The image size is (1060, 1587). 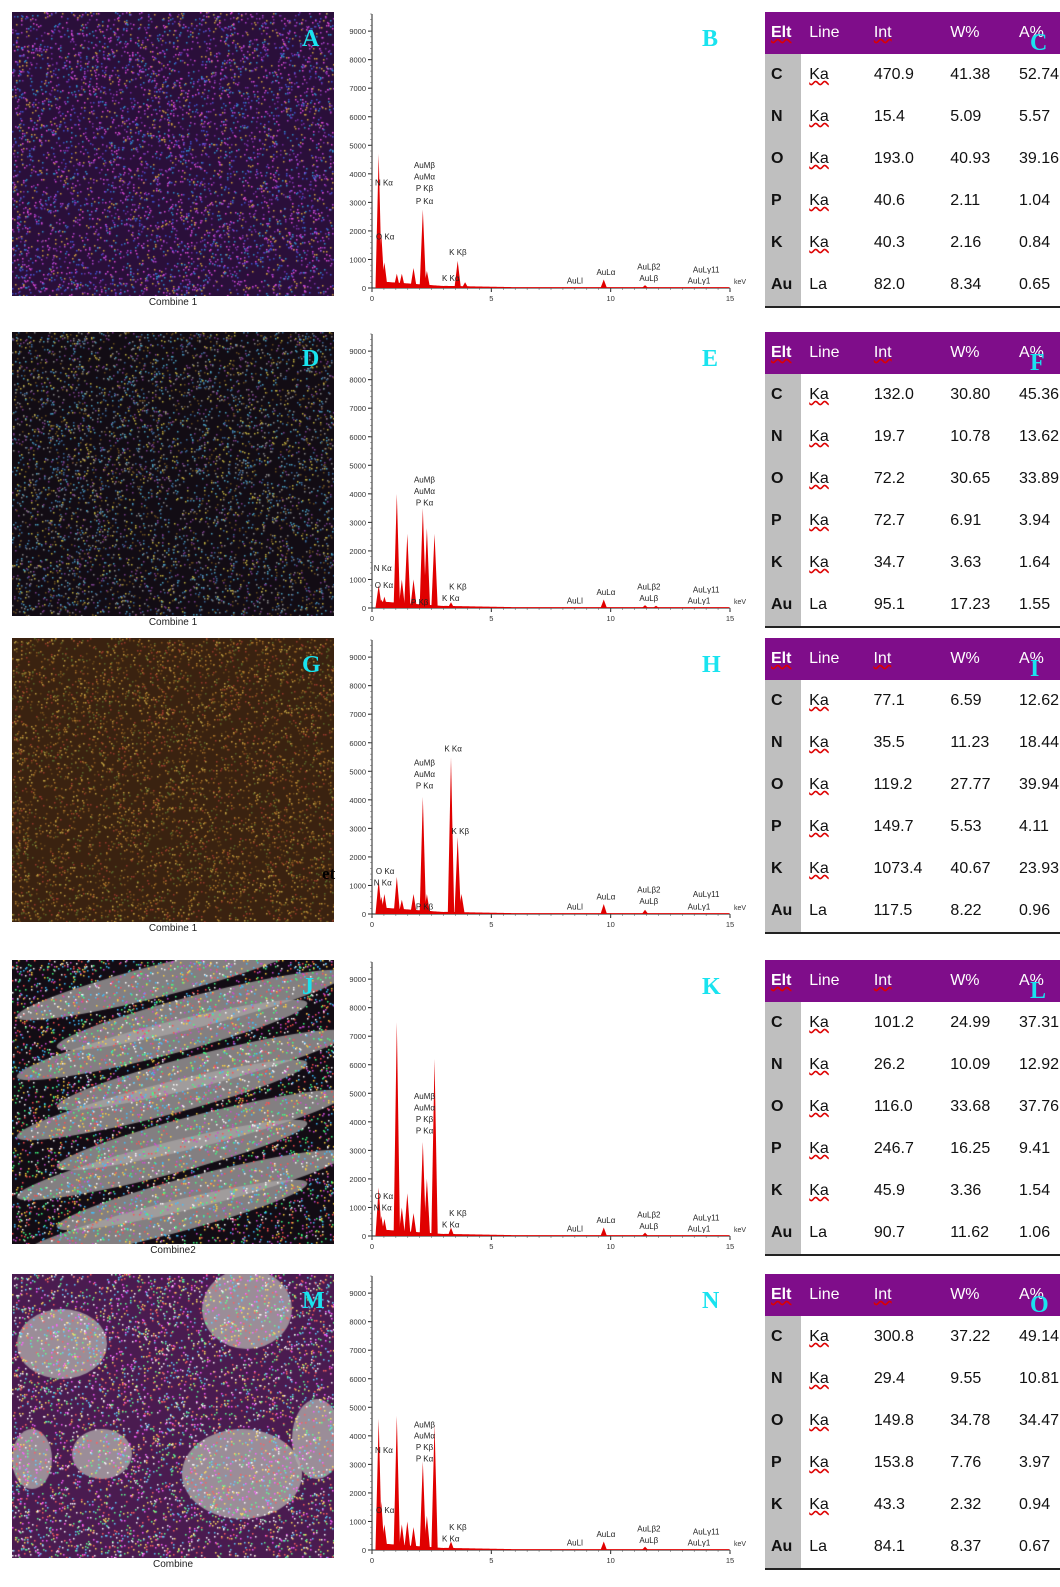 I want to click on y-tick-label: 9000, so click(x=357, y=1293).